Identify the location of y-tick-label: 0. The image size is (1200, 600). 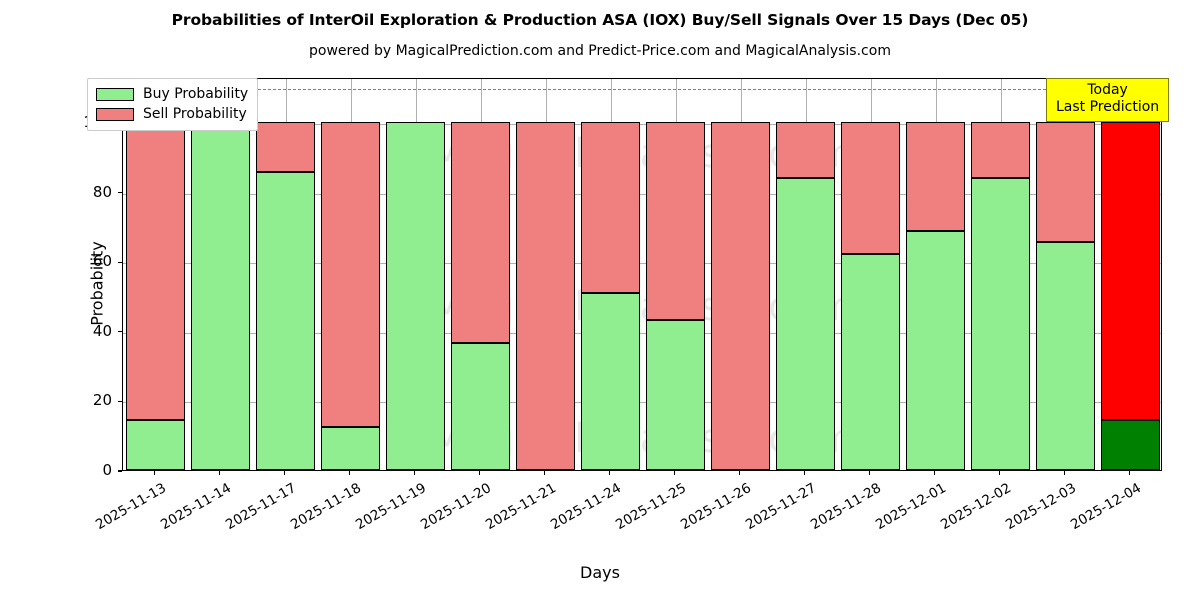
(107, 470).